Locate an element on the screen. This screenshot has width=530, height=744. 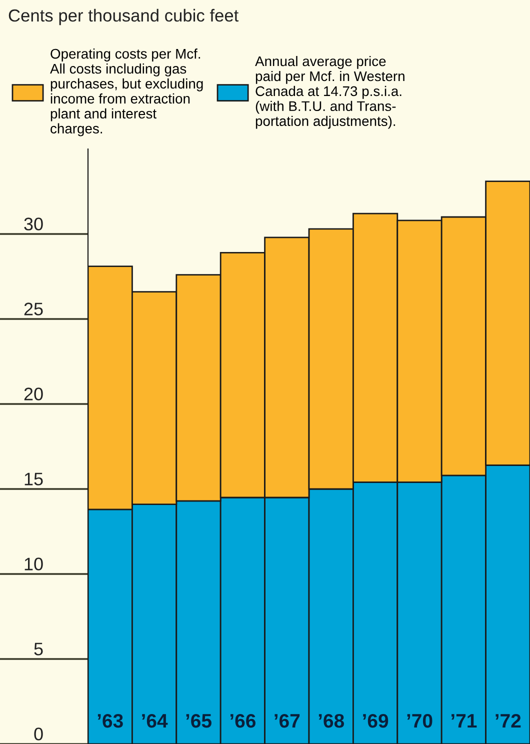
x-tick-label: ’71 is located at coordinates (464, 721).